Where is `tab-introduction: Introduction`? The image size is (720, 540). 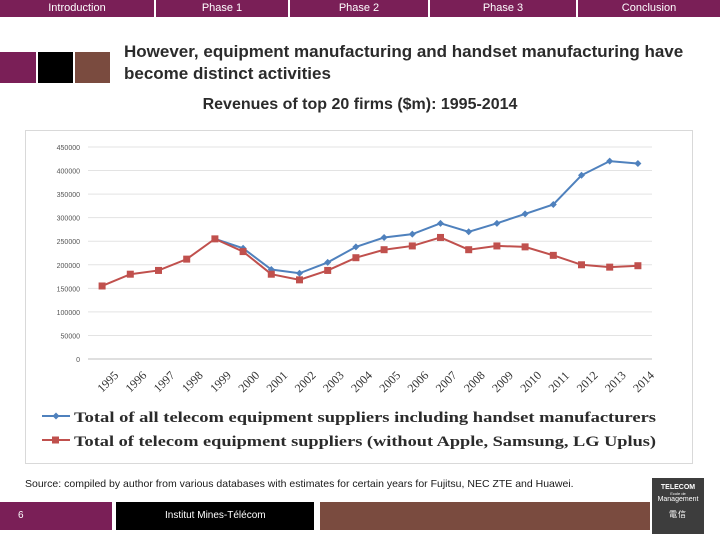 tab-introduction: Introduction is located at coordinates (78, 8).